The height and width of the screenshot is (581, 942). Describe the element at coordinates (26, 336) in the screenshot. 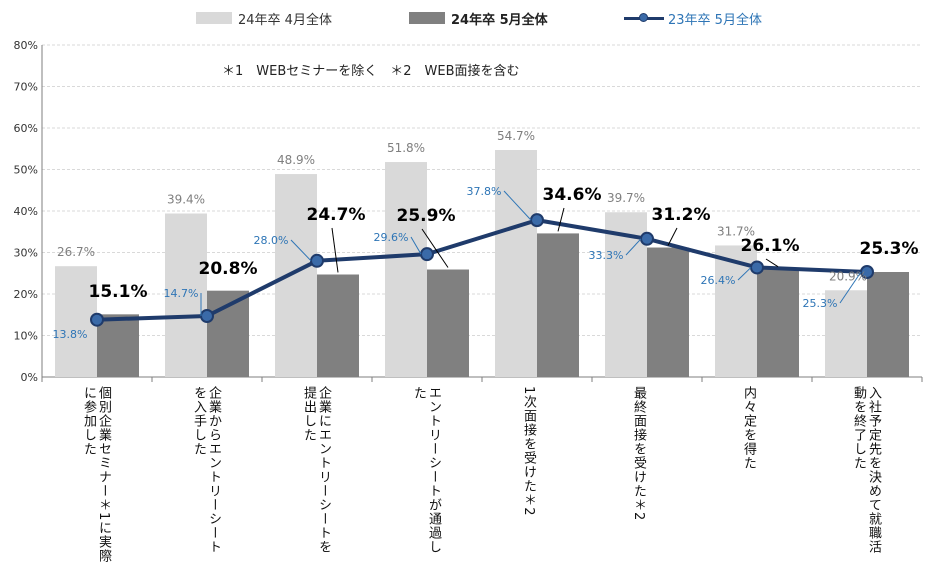

I see `y-tick-label: 10%` at that location.